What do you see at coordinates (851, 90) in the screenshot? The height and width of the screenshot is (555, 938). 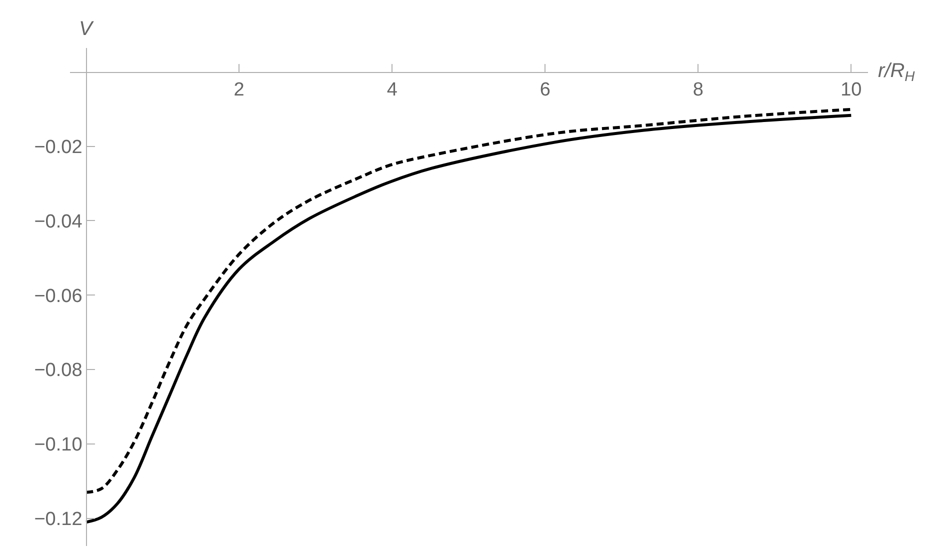 I see `x-tick-label: 10` at bounding box center [851, 90].